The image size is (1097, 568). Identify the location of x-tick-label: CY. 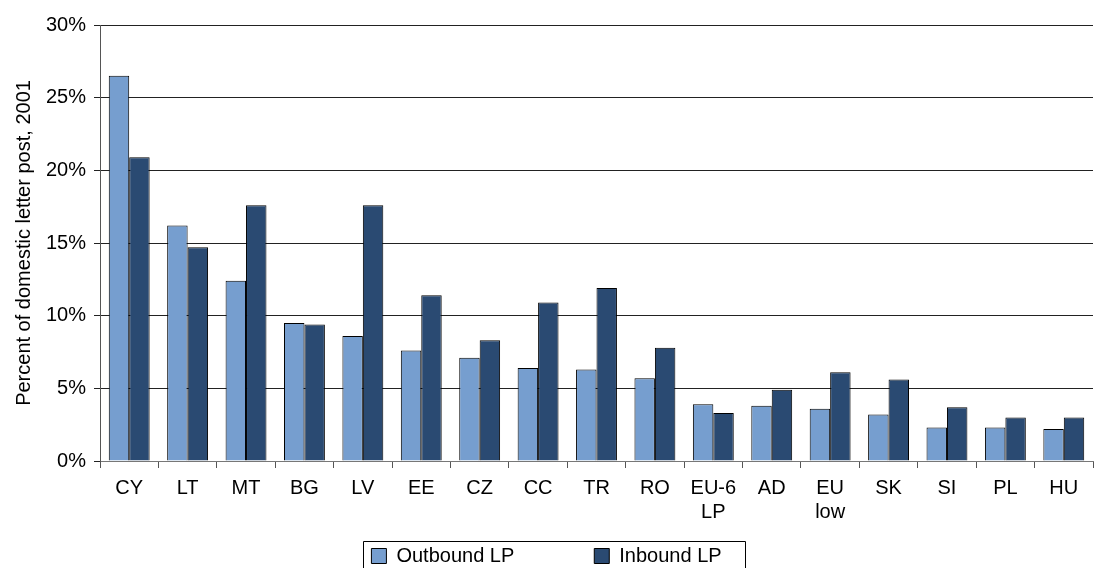
(129, 486).